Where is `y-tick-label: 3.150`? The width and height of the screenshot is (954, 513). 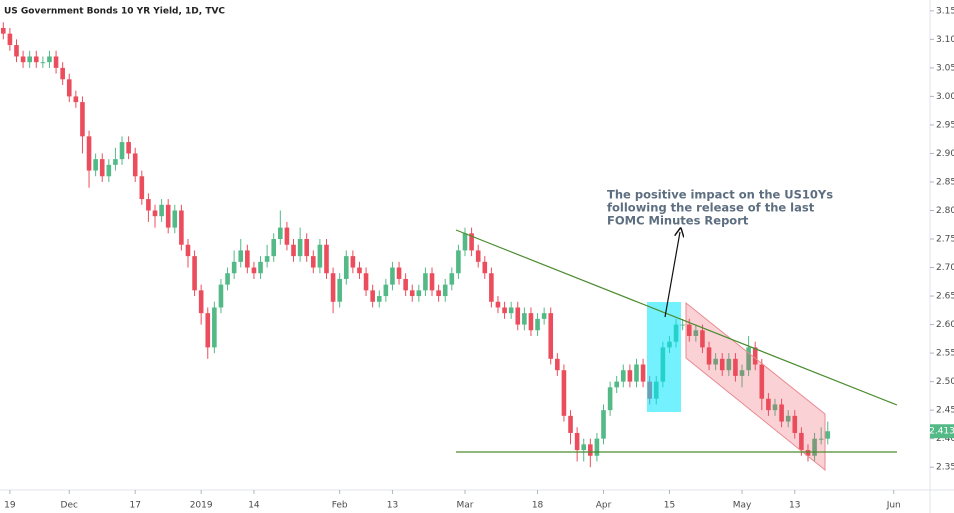
y-tick-label: 3.150 is located at coordinates (945, 11).